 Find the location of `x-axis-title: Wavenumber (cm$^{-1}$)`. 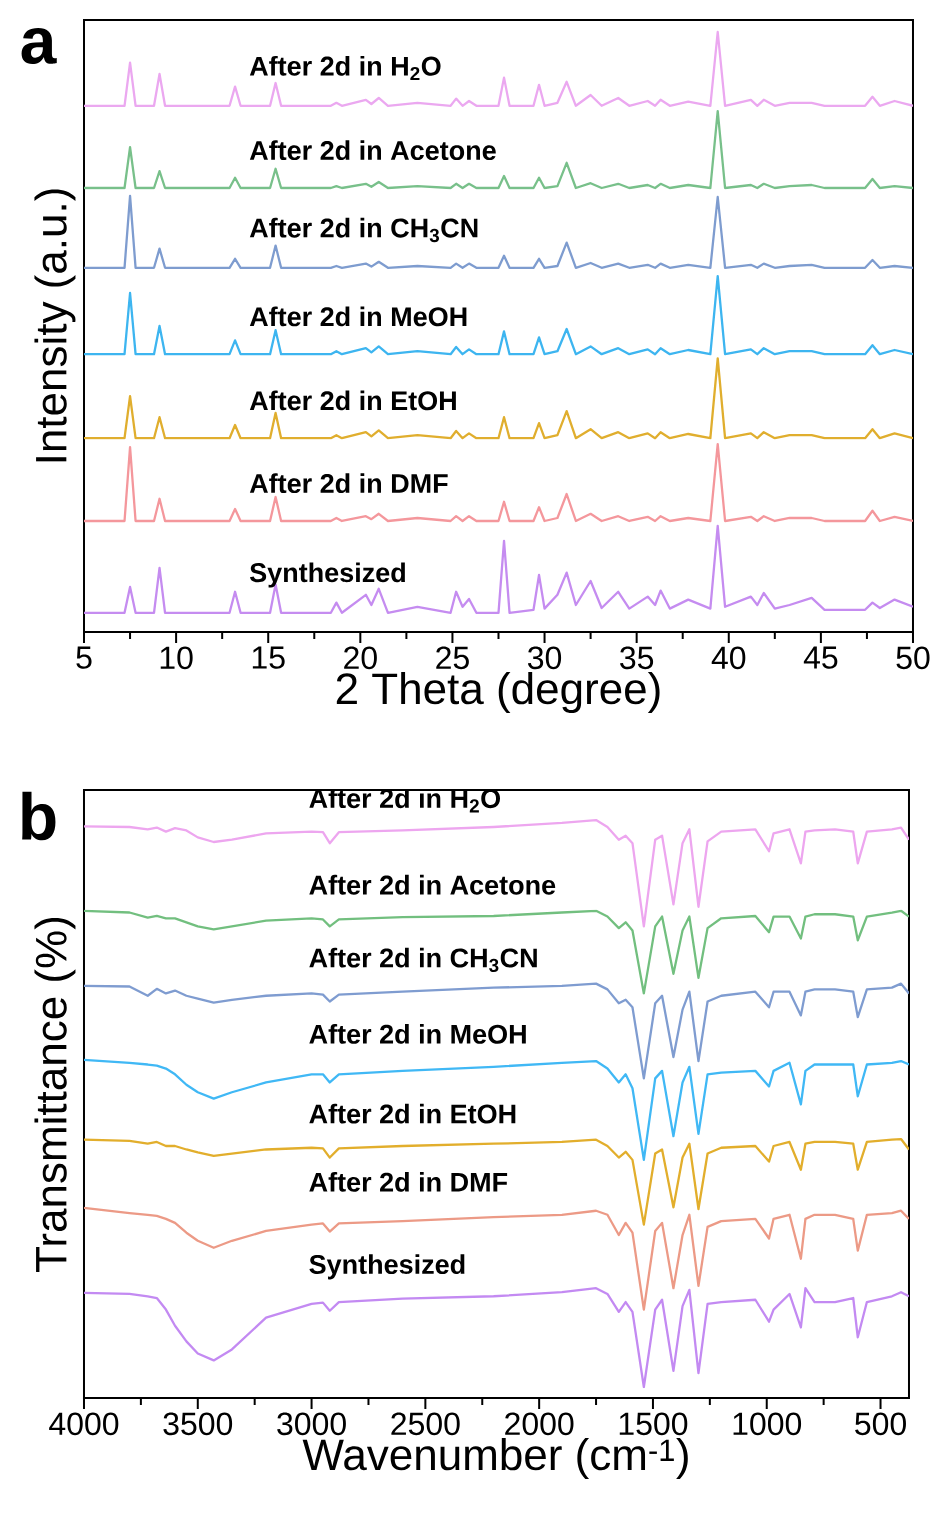

x-axis-title: Wavenumber (cm$^{-1}$) is located at coordinates (495, 1459).